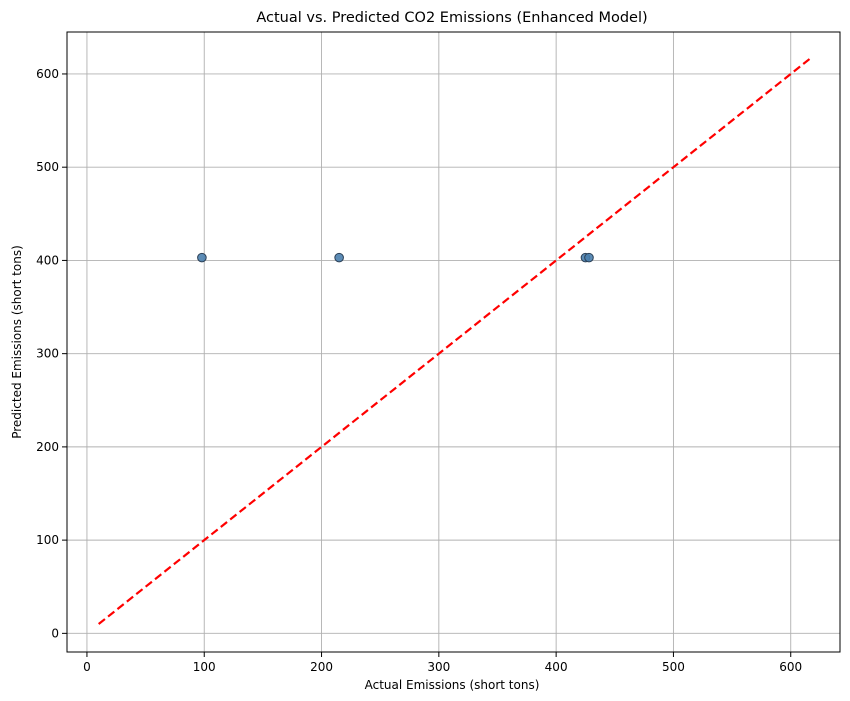 This screenshot has height=701, width=850. I want to click on x-tick-label: 0, so click(87, 667).